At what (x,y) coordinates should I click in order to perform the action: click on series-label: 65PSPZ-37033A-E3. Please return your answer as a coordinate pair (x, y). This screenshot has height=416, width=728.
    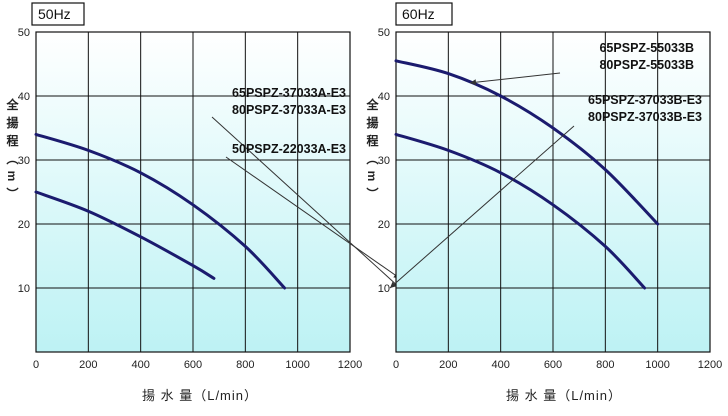
    Looking at the image, I should click on (289, 93).